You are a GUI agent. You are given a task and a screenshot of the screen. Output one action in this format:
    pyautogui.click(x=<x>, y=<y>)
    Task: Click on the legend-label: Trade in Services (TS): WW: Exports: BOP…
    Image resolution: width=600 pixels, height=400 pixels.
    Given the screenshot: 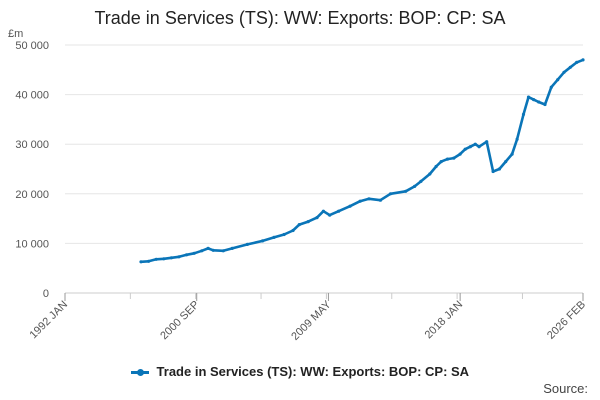 What is the action you would take?
    pyautogui.click(x=313, y=371)
    